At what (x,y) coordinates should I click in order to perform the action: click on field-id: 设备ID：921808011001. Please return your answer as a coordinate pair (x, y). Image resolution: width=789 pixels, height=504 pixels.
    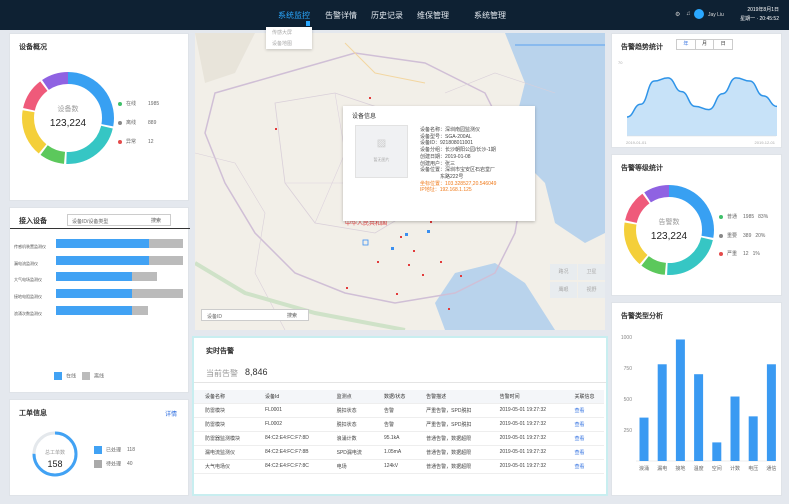
    Looking at the image, I should click on (446, 143).